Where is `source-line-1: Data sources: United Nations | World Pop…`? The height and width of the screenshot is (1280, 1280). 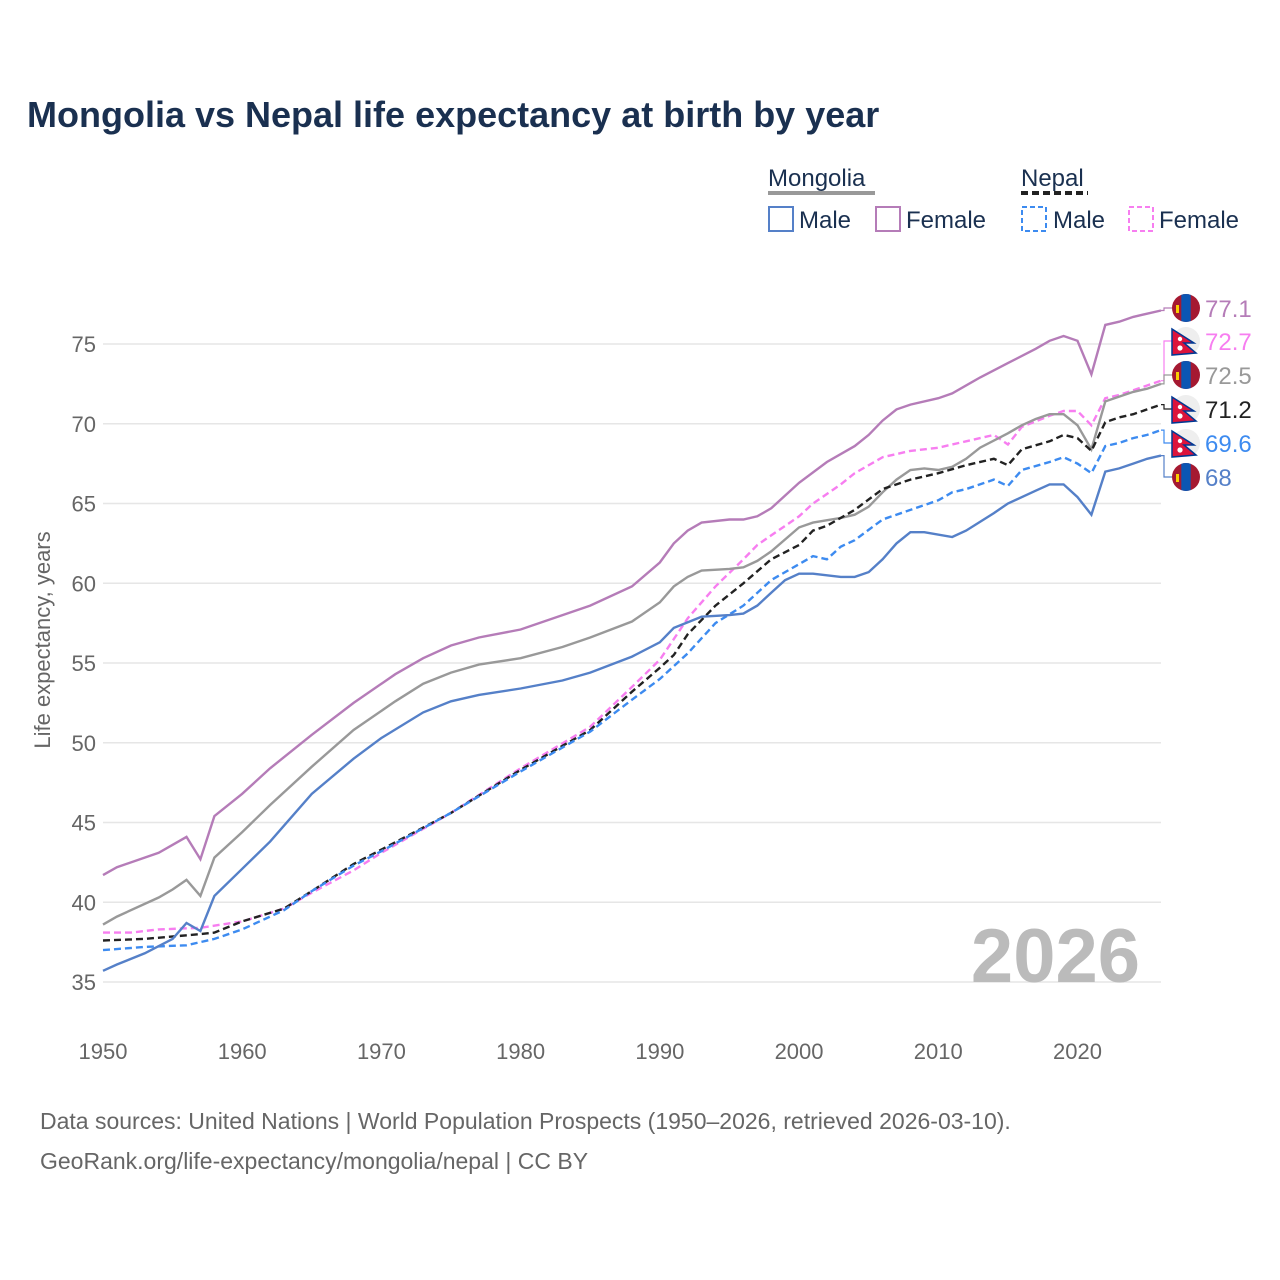 source-line-1: Data sources: United Nations | World Pop… is located at coordinates (525, 1121).